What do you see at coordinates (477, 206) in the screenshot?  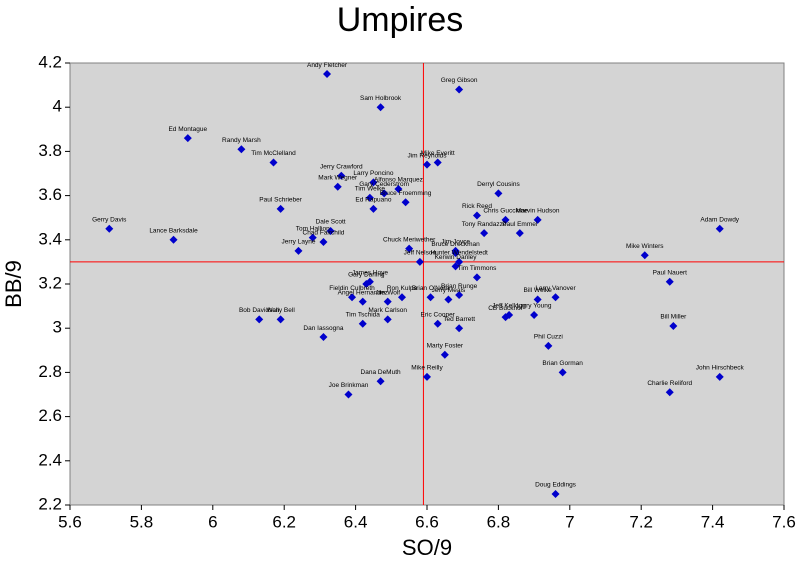 I see `point-label: Rick Reed` at bounding box center [477, 206].